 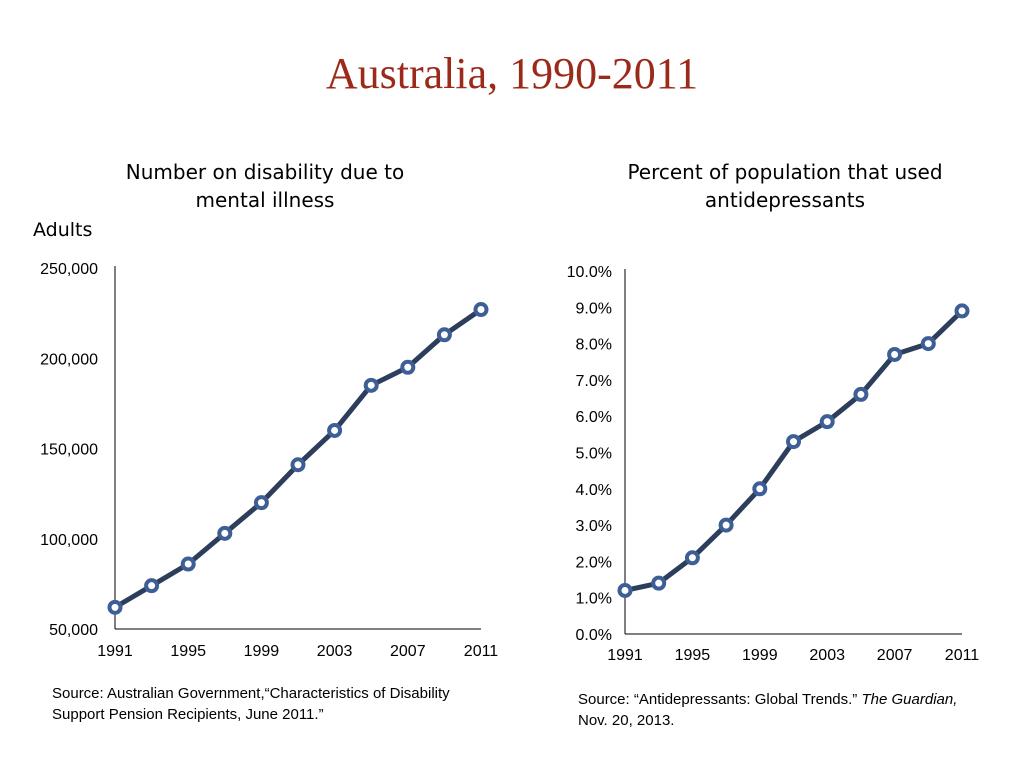 What do you see at coordinates (335, 651) in the screenshot?
I see `left-x-tick-label: 2003` at bounding box center [335, 651].